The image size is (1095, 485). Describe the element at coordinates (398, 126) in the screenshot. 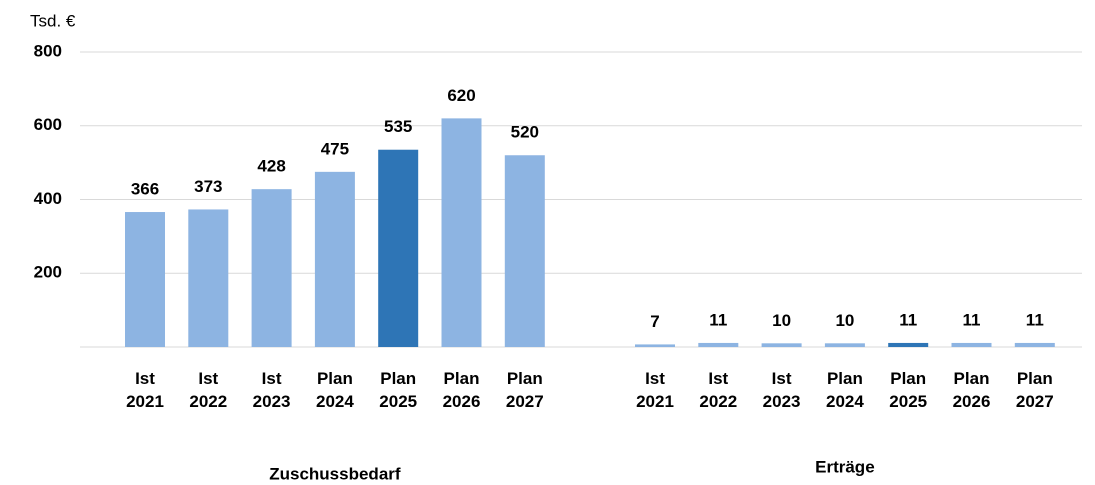

I see `value-label: 535` at that location.